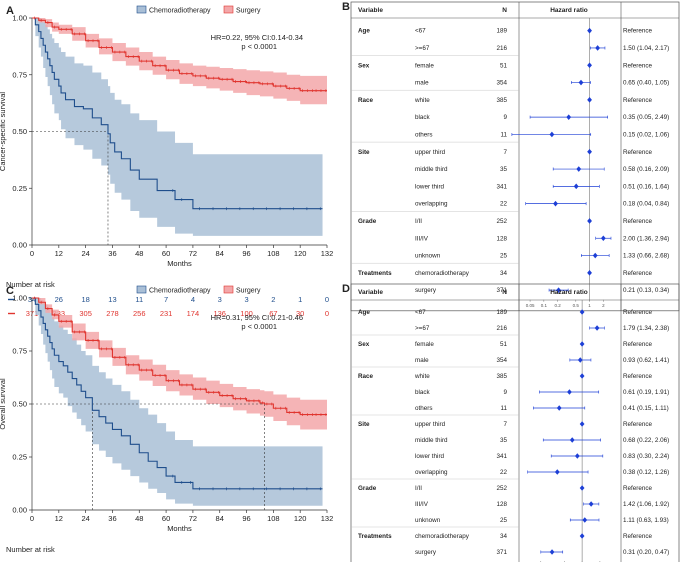  What do you see at coordinates (501, 186) in the screenshot?
I see `row-n: 341` at bounding box center [501, 186].